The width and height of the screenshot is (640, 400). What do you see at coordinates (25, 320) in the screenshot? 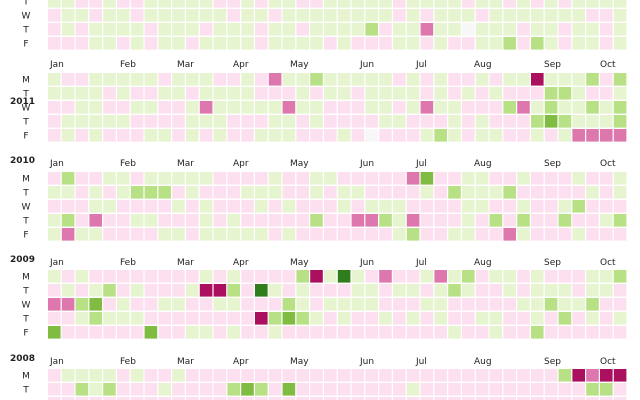
I see `weekday-label: T` at bounding box center [25, 320].